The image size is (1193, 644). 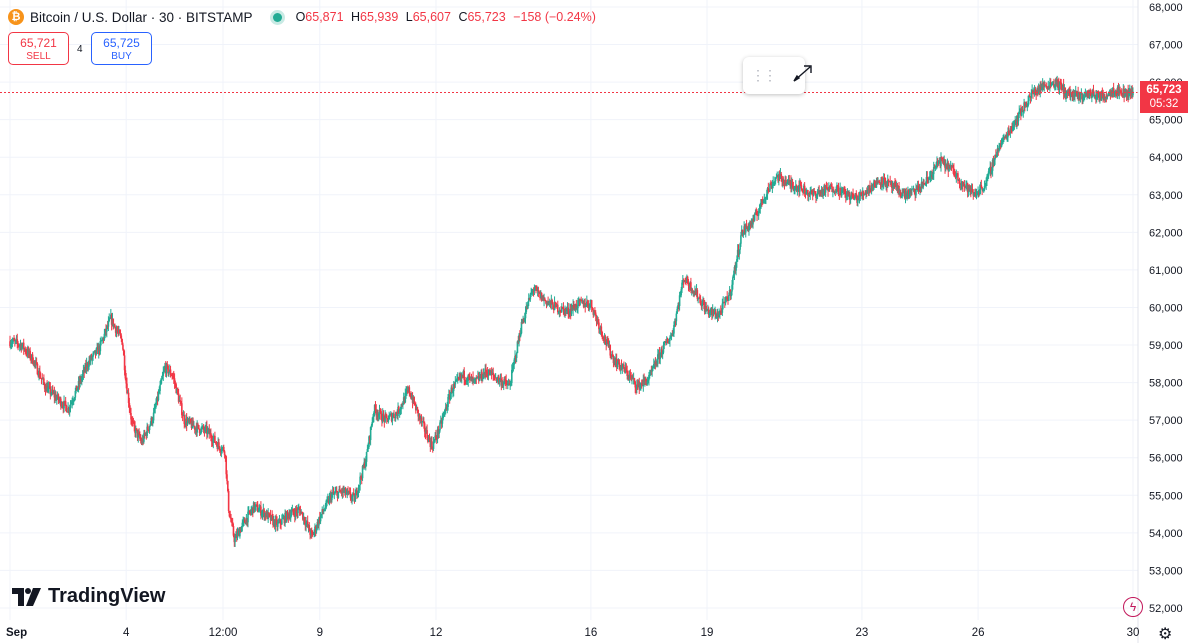 I want to click on time-axis: Sep 4 12:00 9 12 16 19 23 26 30, so click(x=572, y=633).